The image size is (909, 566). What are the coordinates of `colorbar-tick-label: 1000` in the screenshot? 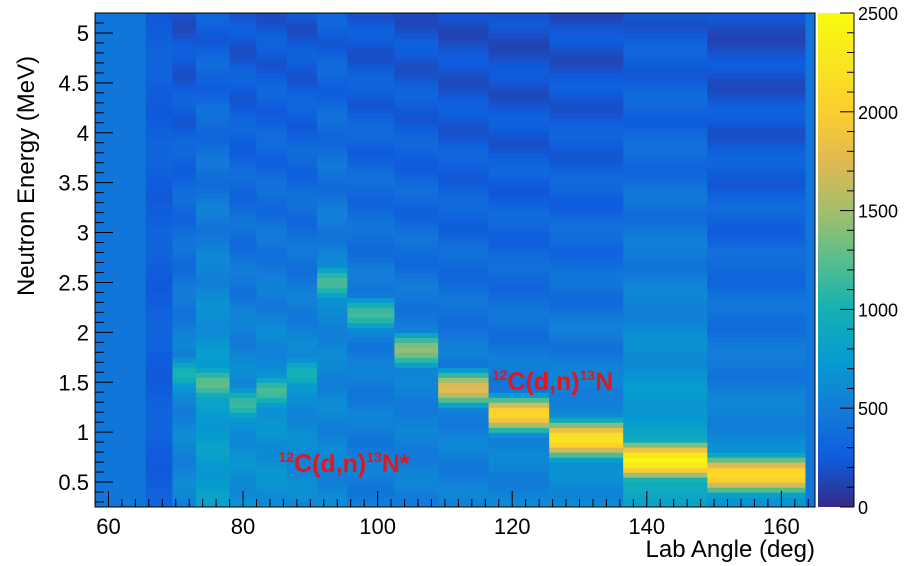 It's located at (878, 310).